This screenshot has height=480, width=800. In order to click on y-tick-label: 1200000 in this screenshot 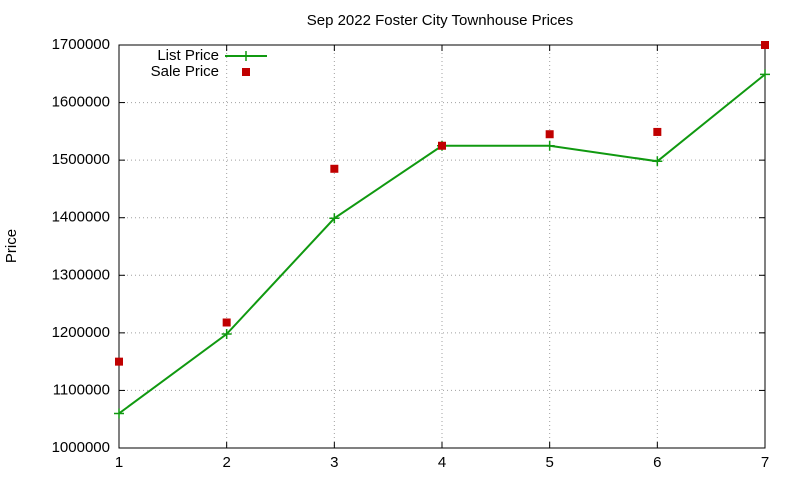, I will do `click(81, 332)`.